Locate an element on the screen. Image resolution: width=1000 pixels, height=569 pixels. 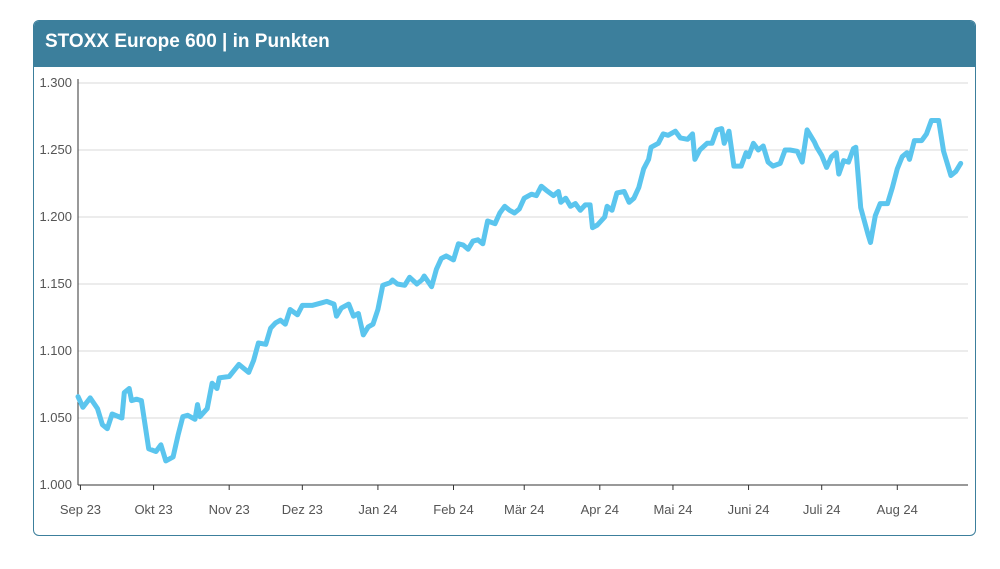
x-tick-label: Mär 24 is located at coordinates (524, 509).